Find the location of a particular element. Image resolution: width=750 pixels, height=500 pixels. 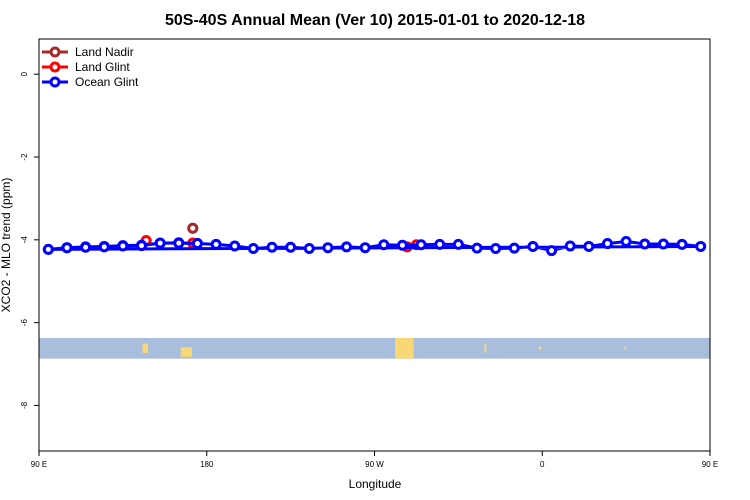

data-point-land-nadir is located at coordinates (193, 228).